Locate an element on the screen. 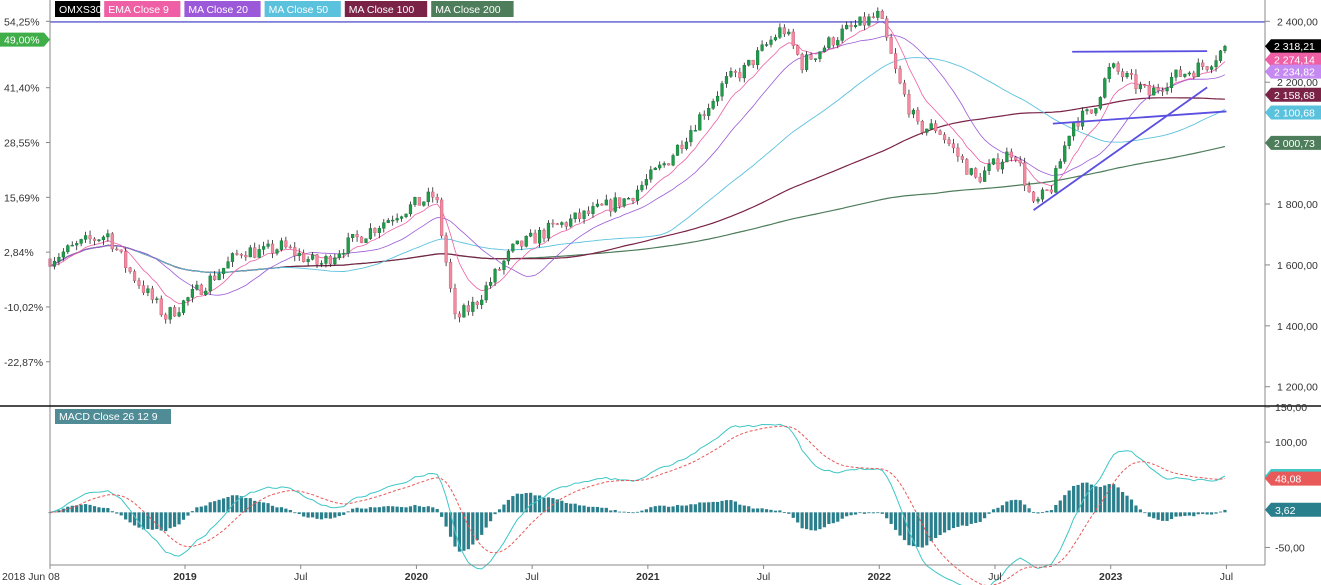 Image resolution: width=1321 pixels, height=585 pixels. percent-tick-label: -10,02% is located at coordinates (23, 308).